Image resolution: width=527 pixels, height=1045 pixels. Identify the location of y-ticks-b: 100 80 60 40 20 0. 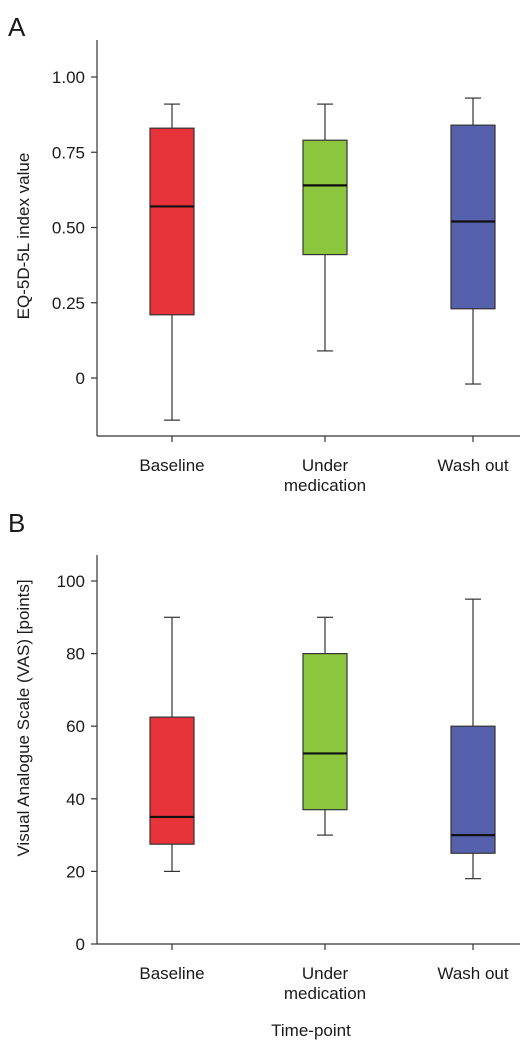
(77, 763).